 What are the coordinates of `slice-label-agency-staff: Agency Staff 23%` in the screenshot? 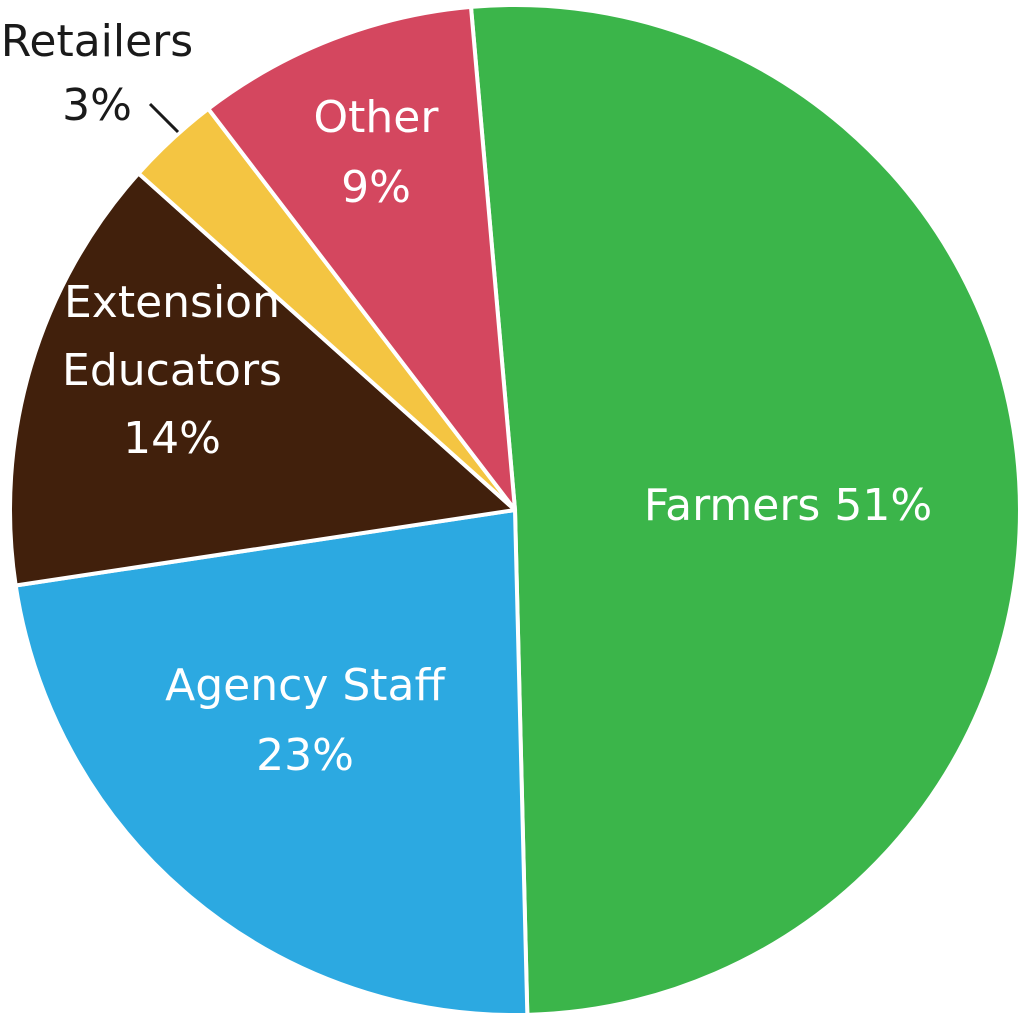 It's located at (305, 720).